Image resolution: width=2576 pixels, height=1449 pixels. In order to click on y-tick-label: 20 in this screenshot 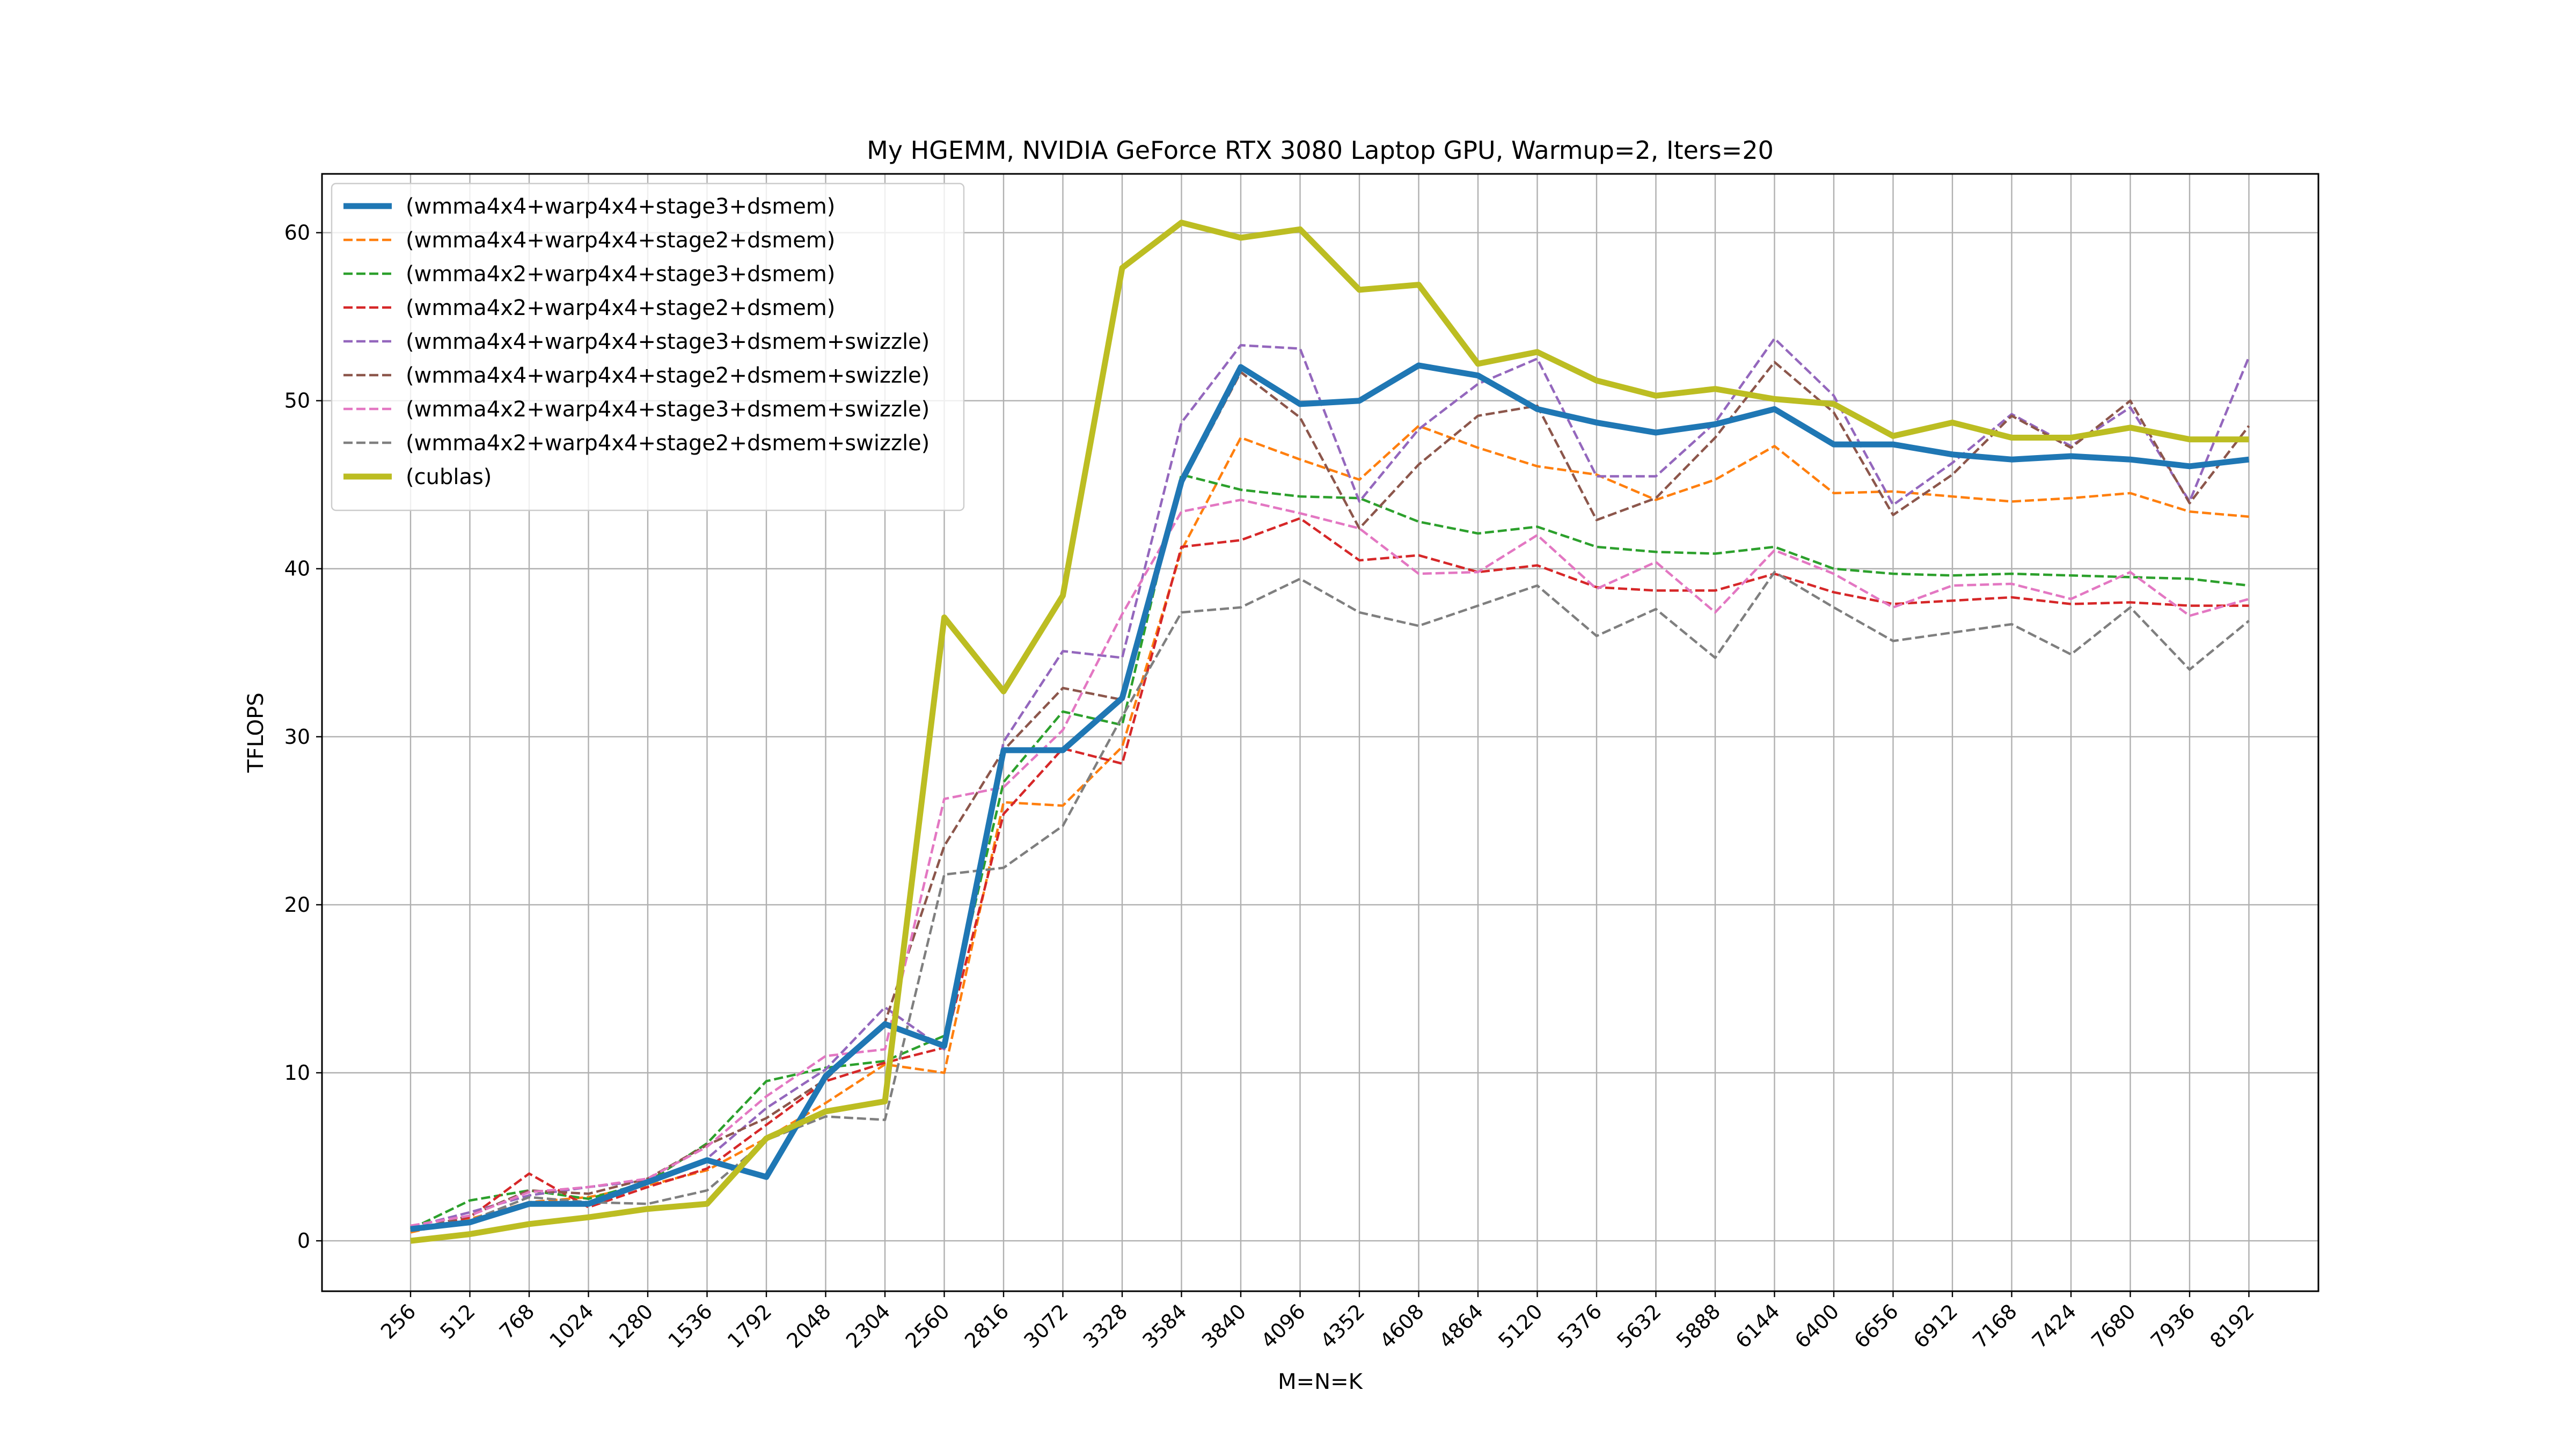, I will do `click(297, 905)`.